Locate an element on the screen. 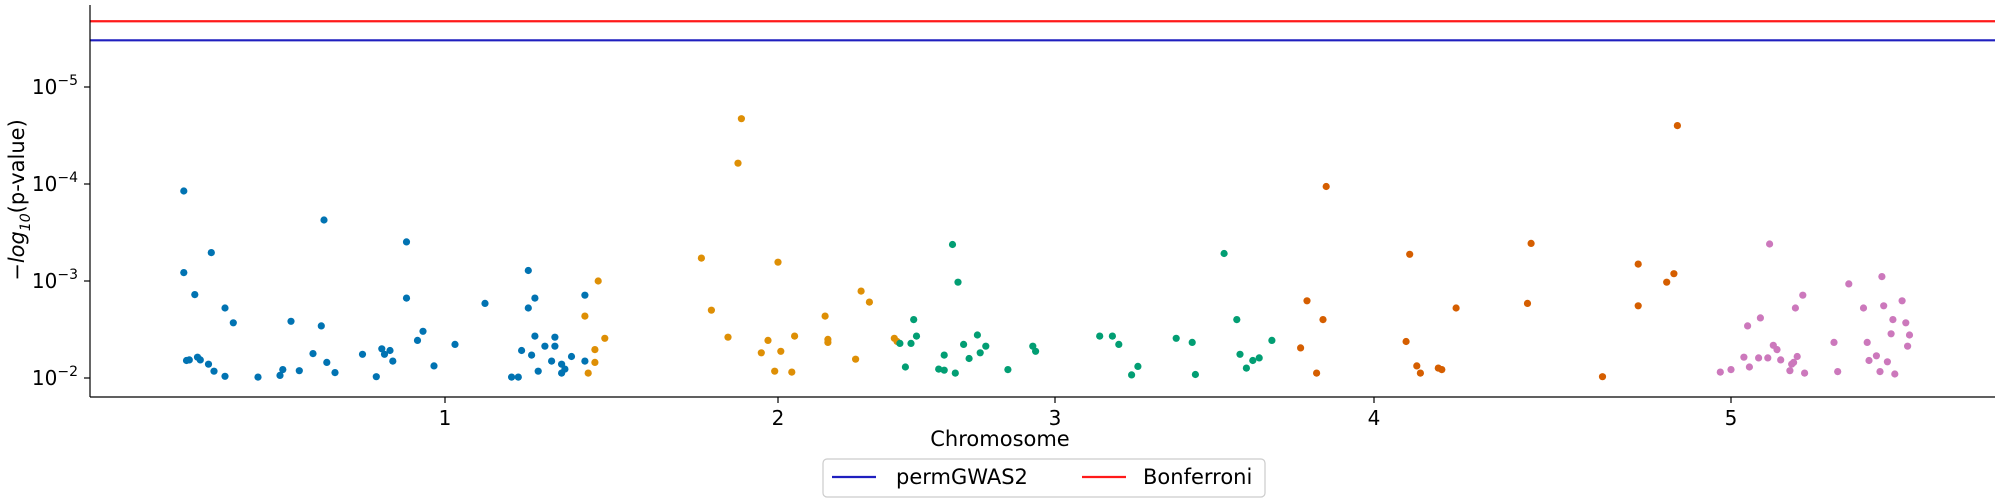  y-axis-title: −log10(p-value) is located at coordinates (19, 200).